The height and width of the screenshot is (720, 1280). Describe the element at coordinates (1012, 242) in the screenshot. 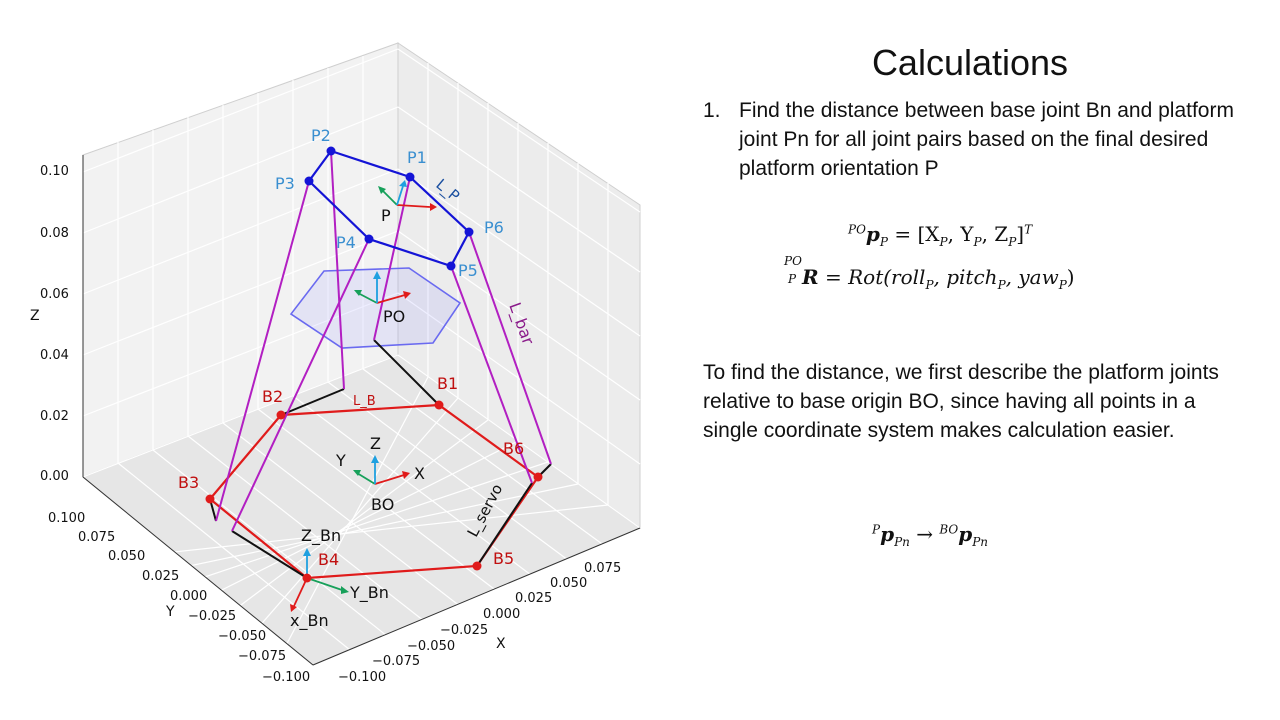

I see `eq1-sub-z: P` at that location.